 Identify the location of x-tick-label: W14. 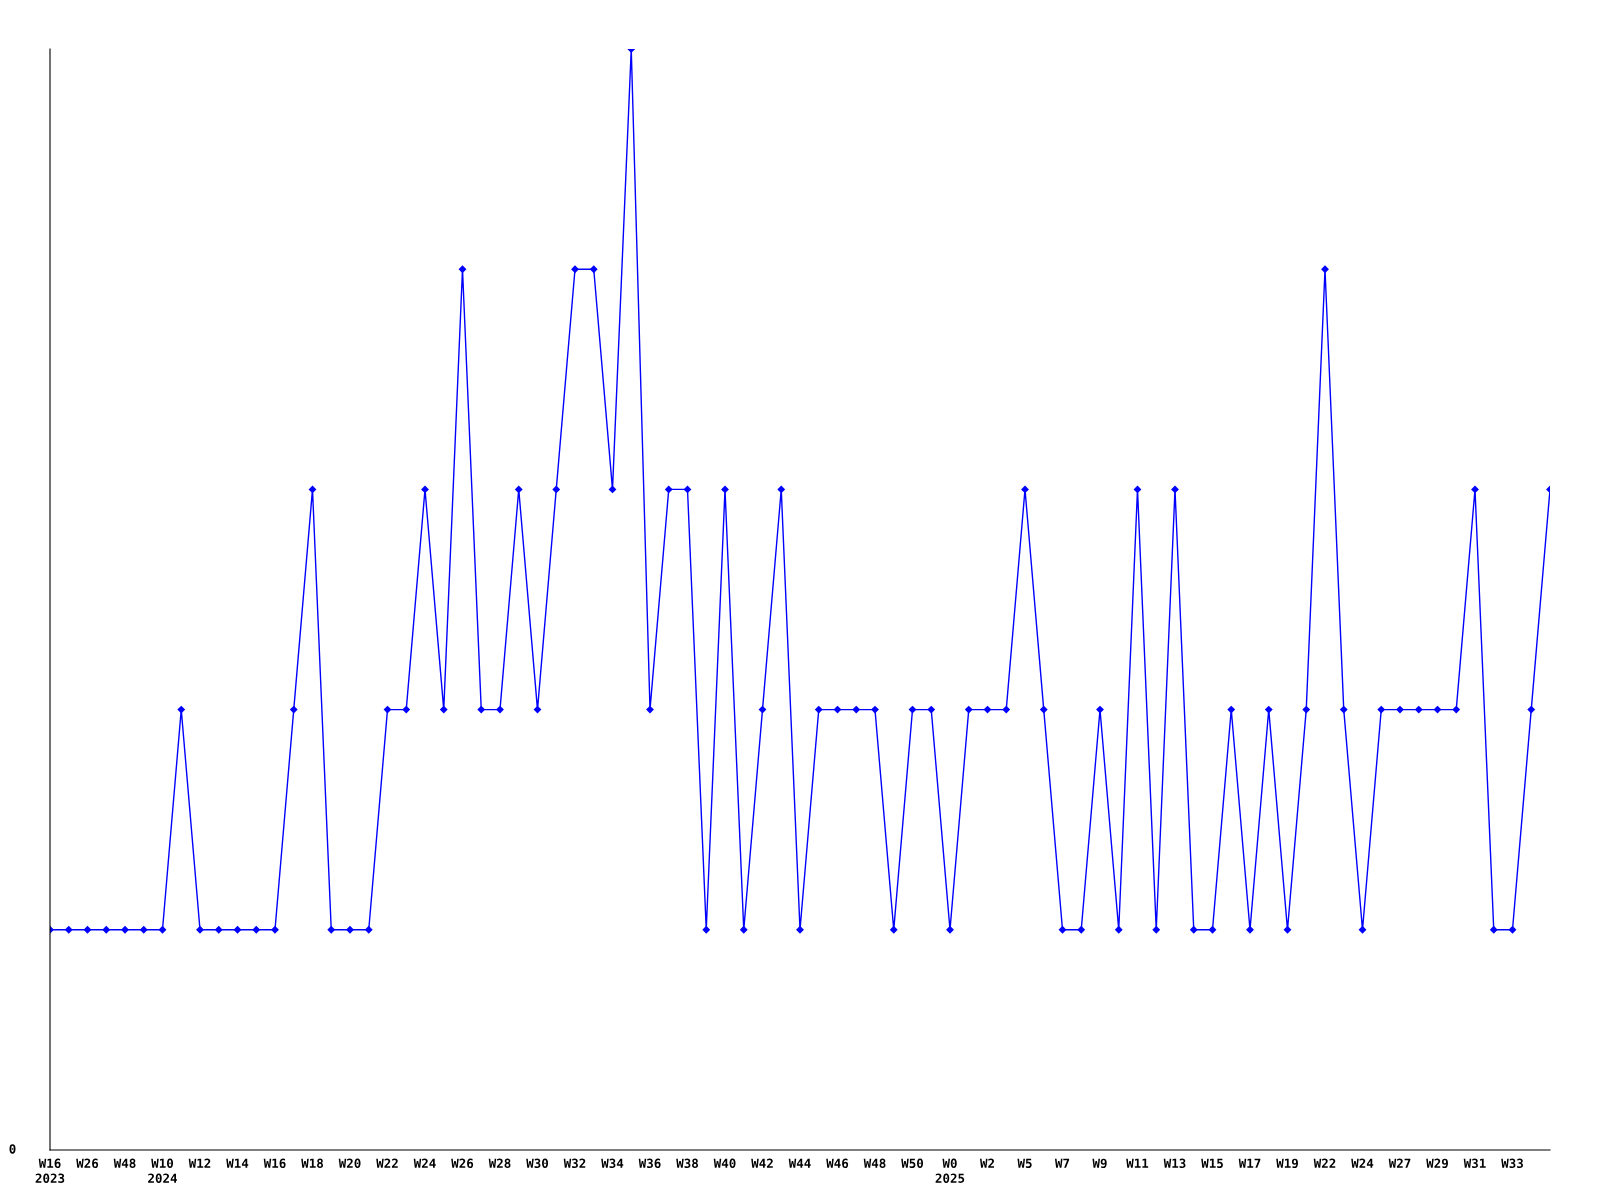
(237, 1163).